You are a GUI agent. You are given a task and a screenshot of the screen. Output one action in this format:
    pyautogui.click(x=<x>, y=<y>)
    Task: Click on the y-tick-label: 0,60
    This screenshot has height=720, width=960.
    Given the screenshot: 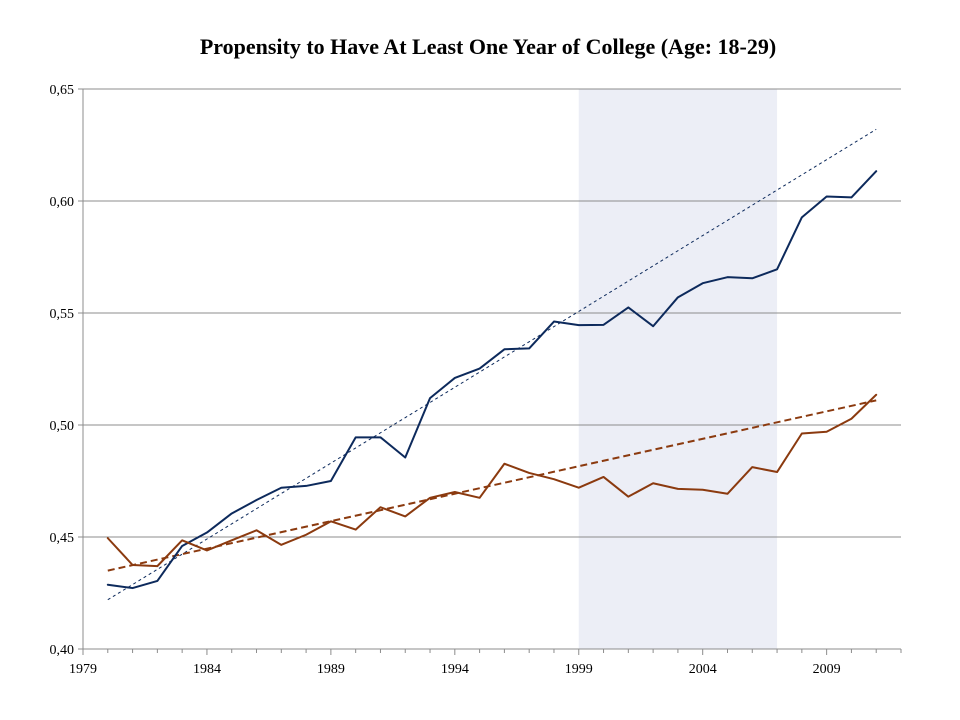 What is the action you would take?
    pyautogui.click(x=62, y=202)
    